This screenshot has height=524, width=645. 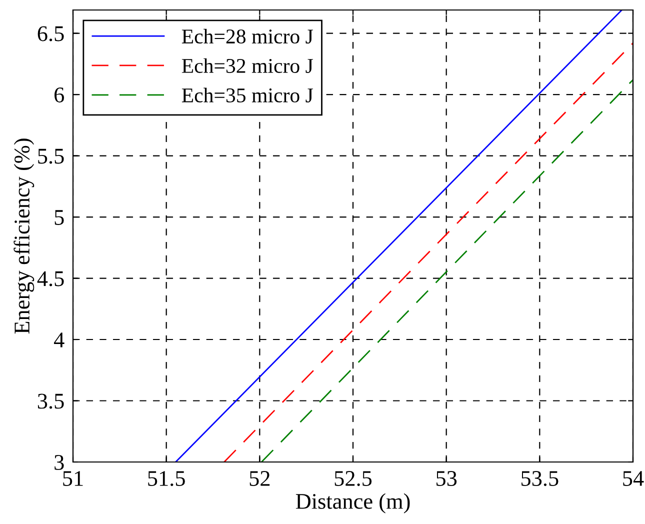 I want to click on x-tick-label: 52.5, so click(x=353, y=478).